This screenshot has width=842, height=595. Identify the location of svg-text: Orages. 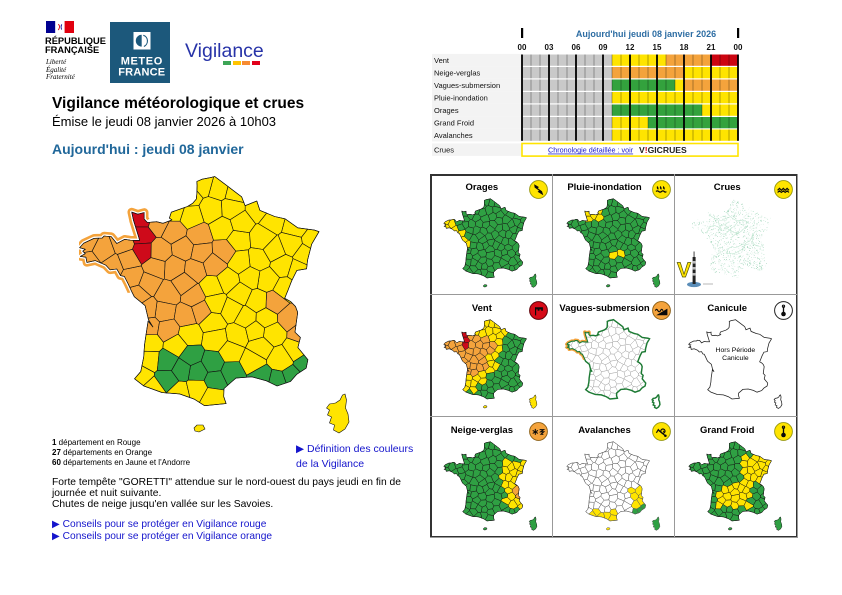
(446, 110).